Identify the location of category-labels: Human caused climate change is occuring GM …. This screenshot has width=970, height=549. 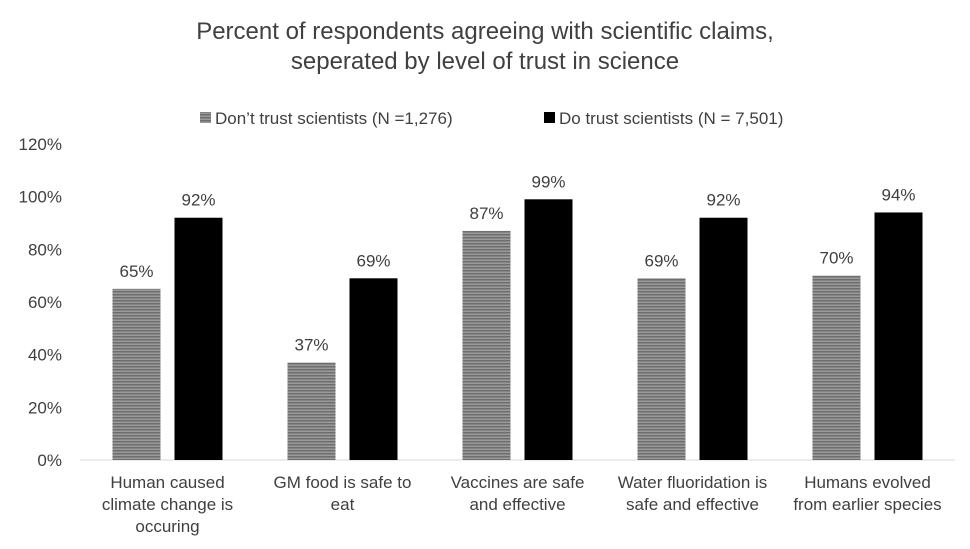
(522, 504).